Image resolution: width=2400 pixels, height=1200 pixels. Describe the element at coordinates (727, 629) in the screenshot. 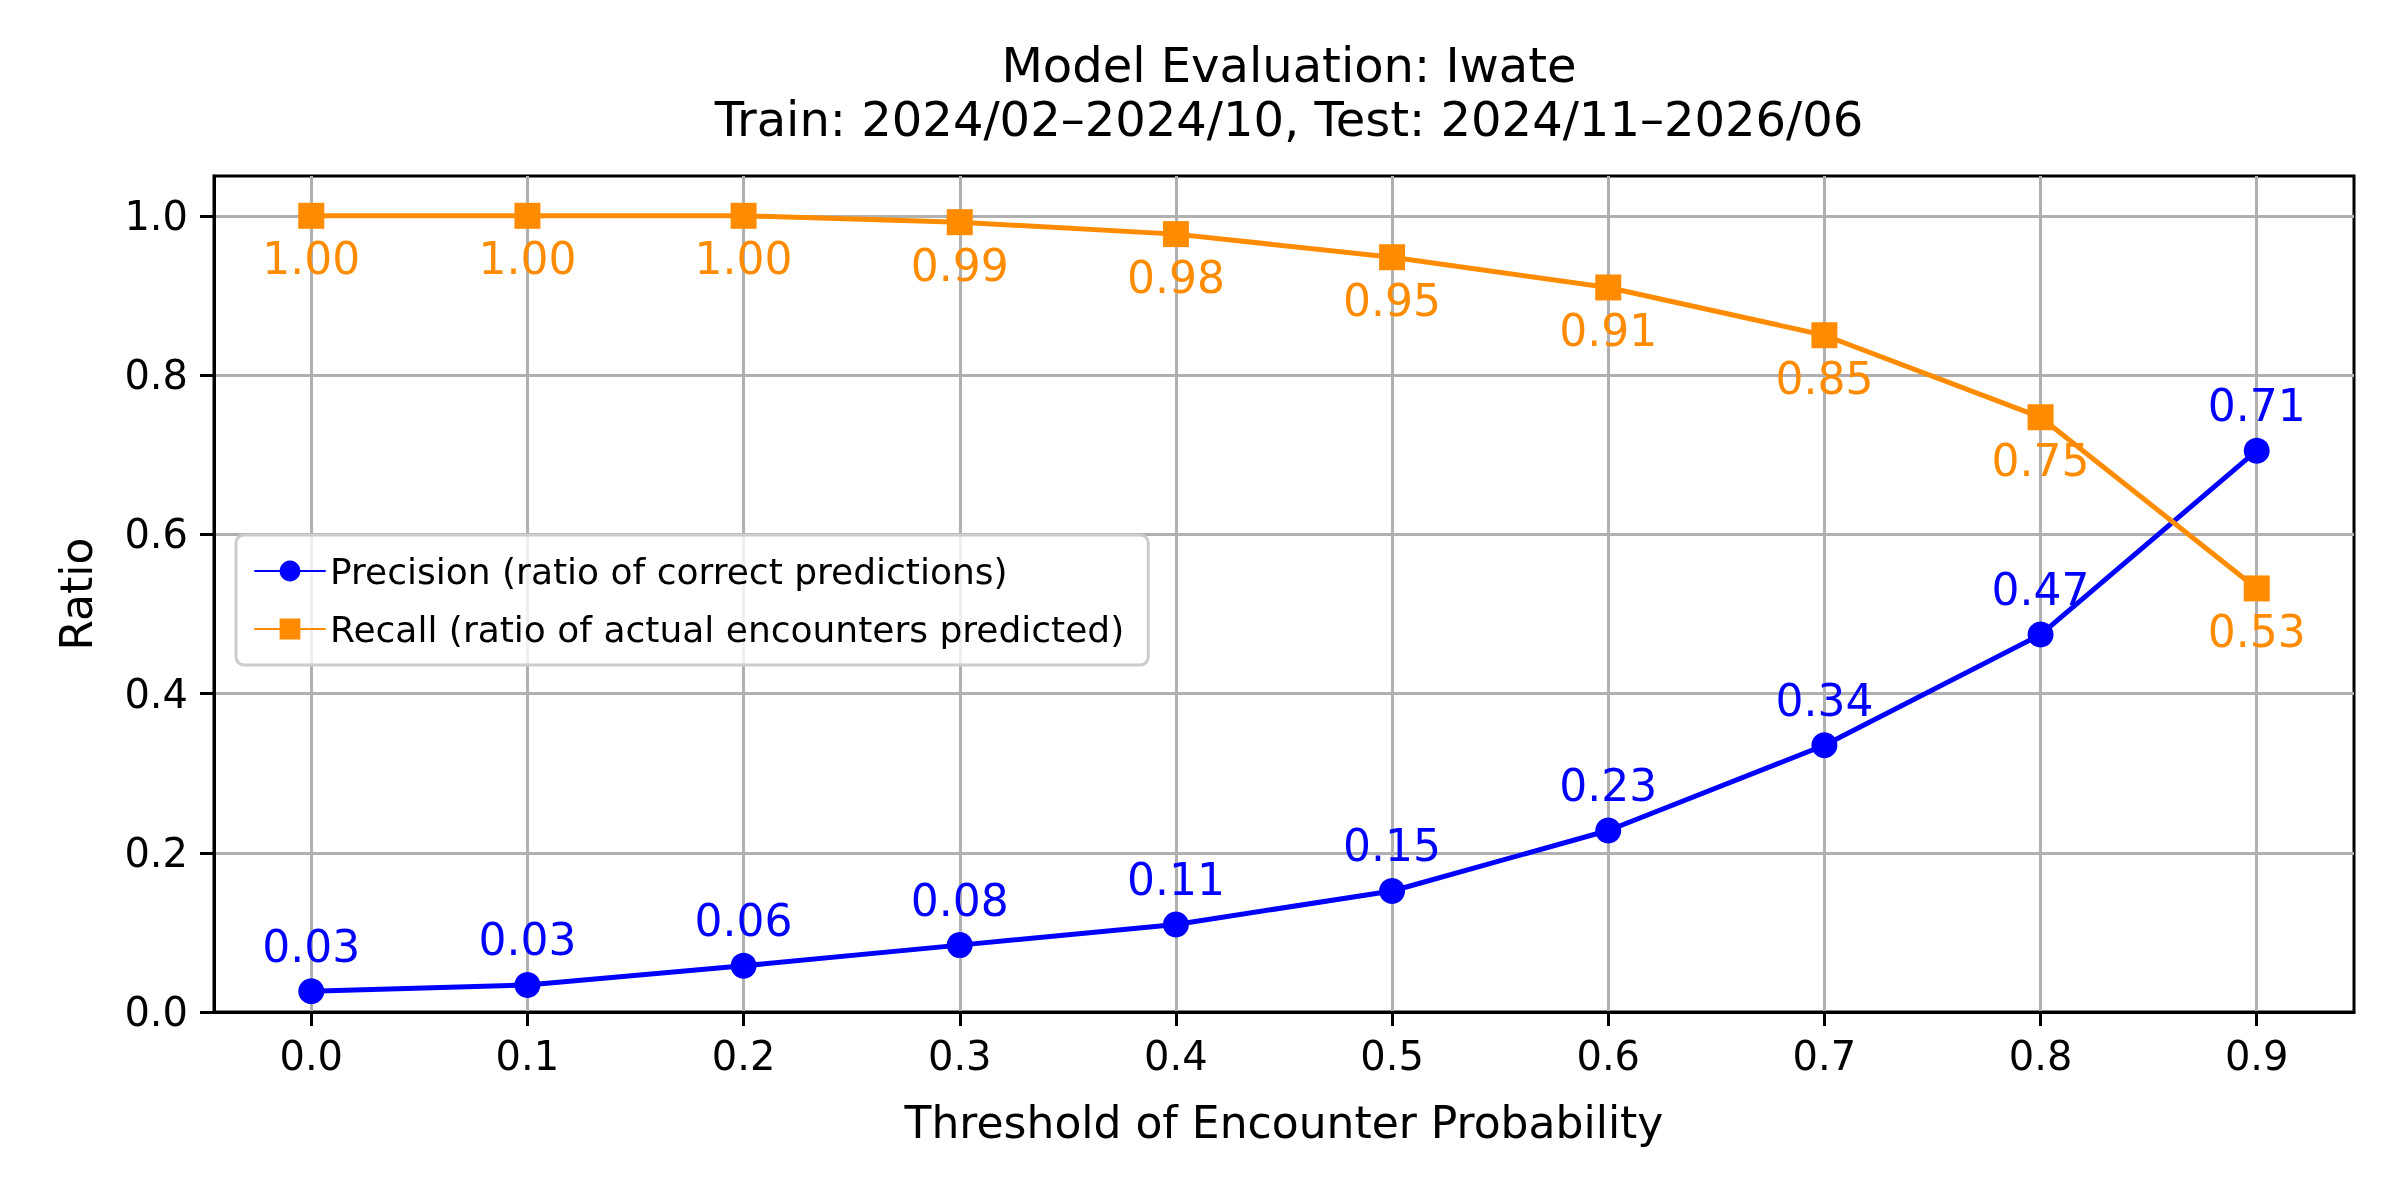

I see `legend-label: Recall (ratio of actual encounters predicted)` at that location.